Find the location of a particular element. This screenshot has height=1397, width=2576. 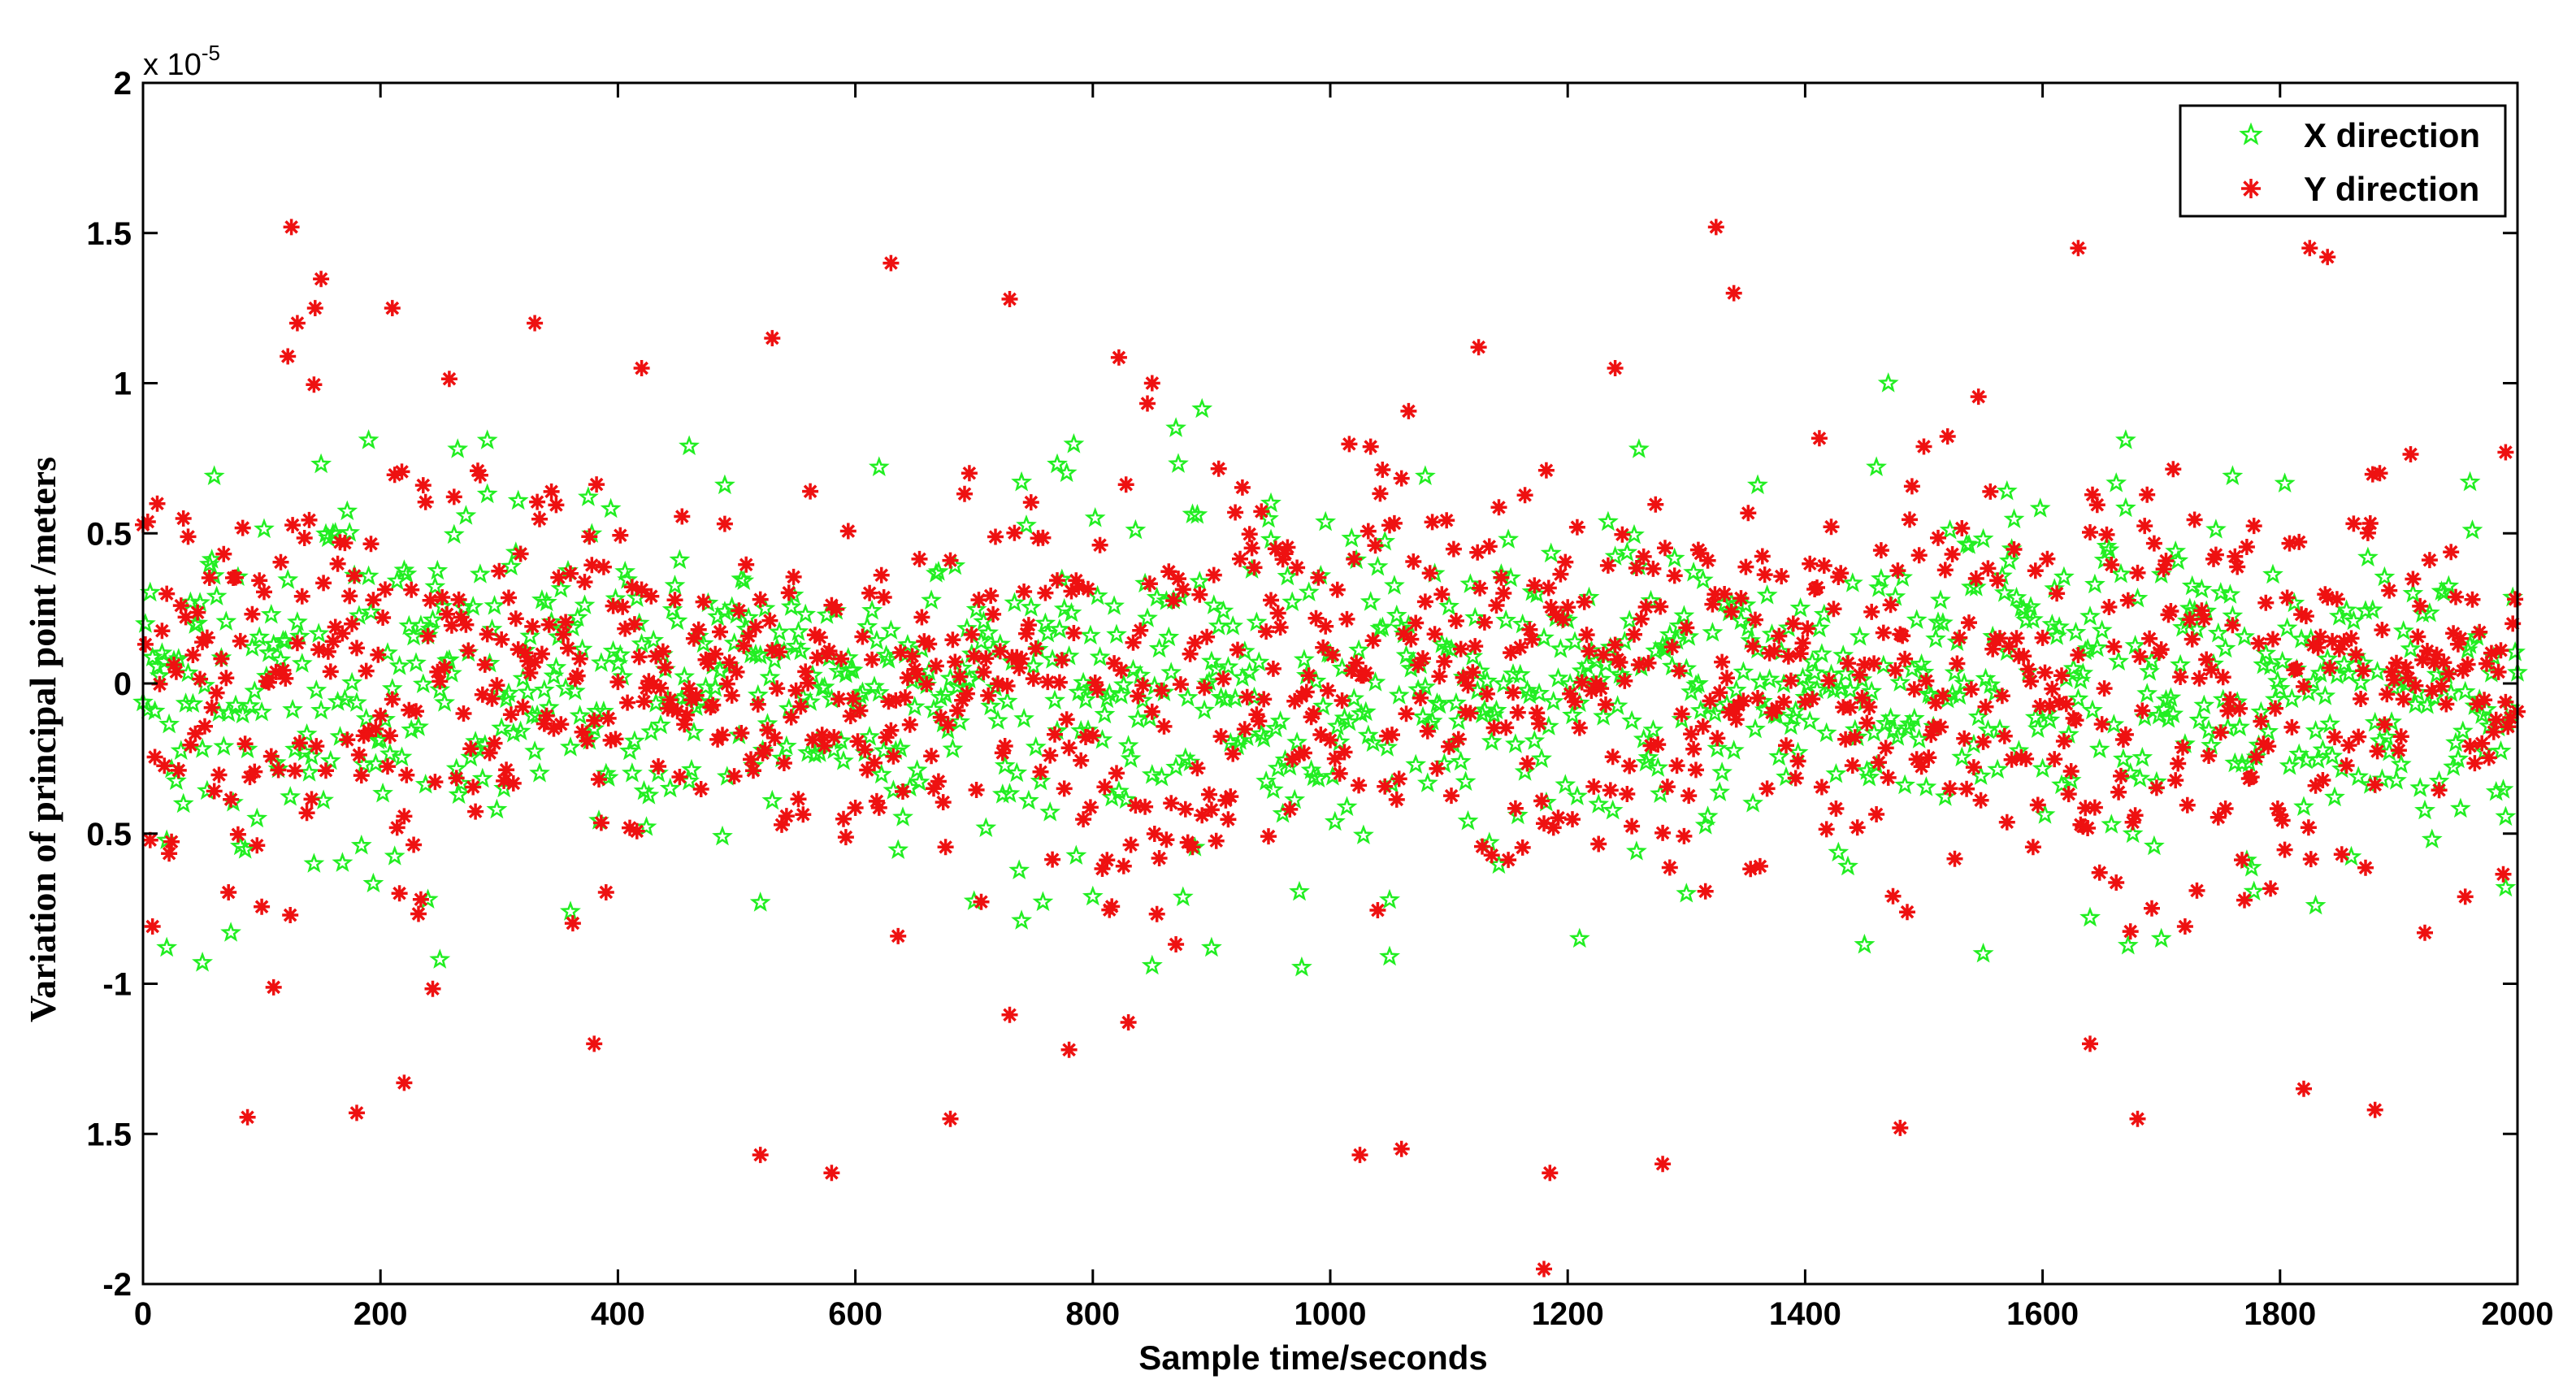

legend-label-x-direction: X direction is located at coordinates (2392, 135).